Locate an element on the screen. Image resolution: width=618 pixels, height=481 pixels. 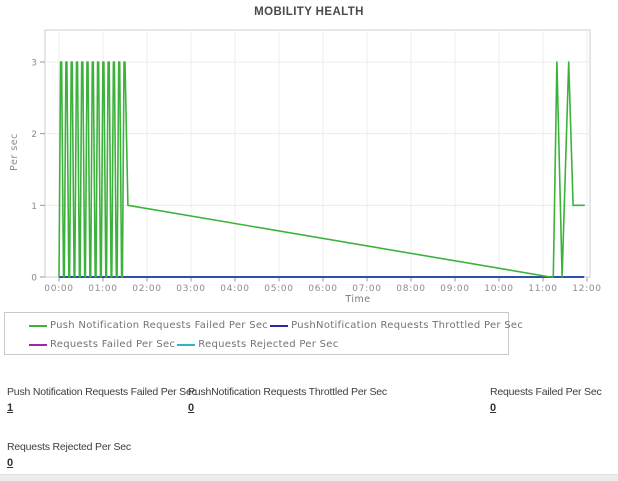
stat-requests-rejected: Requests Rejected Per Sec 0 is located at coordinates (69, 456).